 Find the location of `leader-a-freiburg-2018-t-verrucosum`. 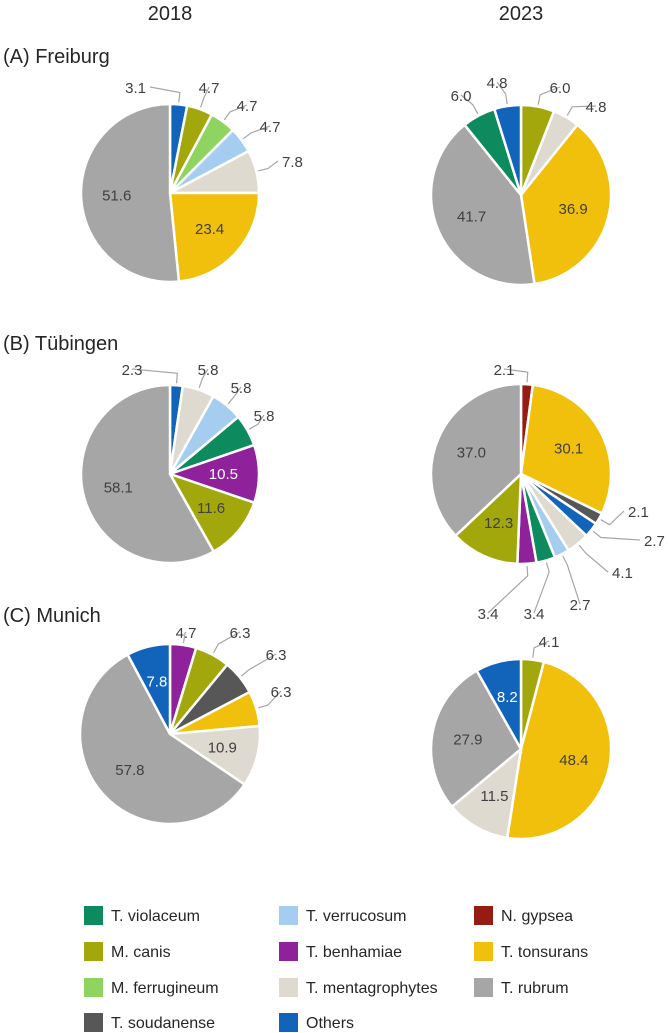

leader-a-freiburg-2018-t-verrucosum is located at coordinates (256, 132).